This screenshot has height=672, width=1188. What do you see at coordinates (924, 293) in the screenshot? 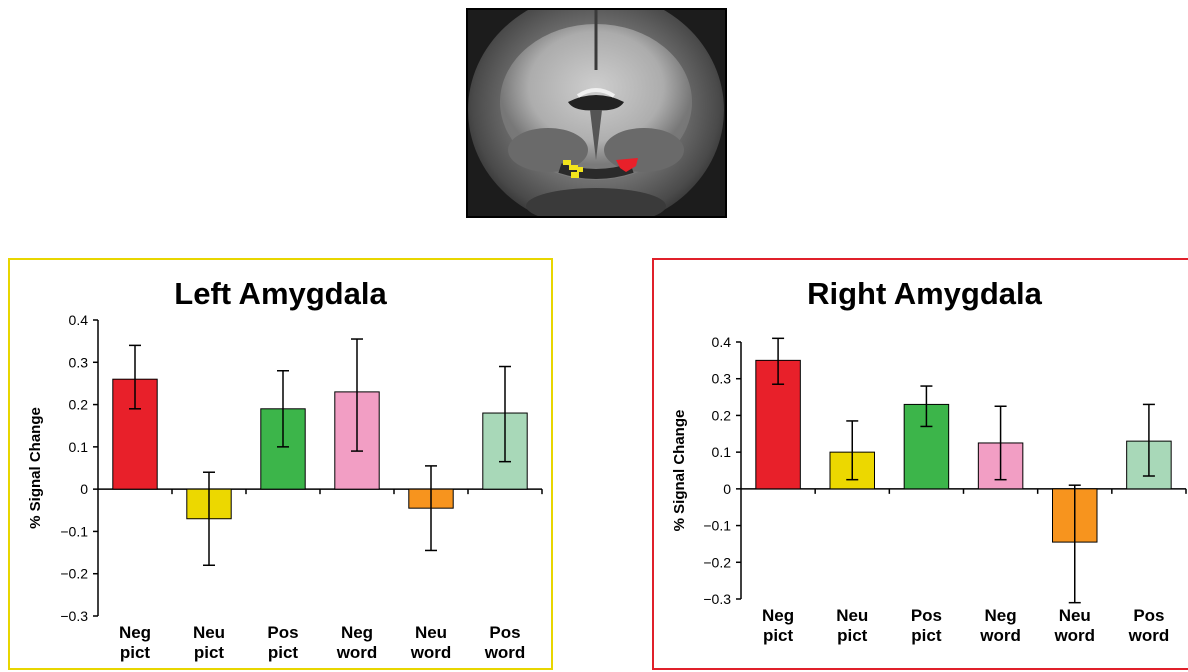
I see `chart-title: Right Amygdala` at bounding box center [924, 293].